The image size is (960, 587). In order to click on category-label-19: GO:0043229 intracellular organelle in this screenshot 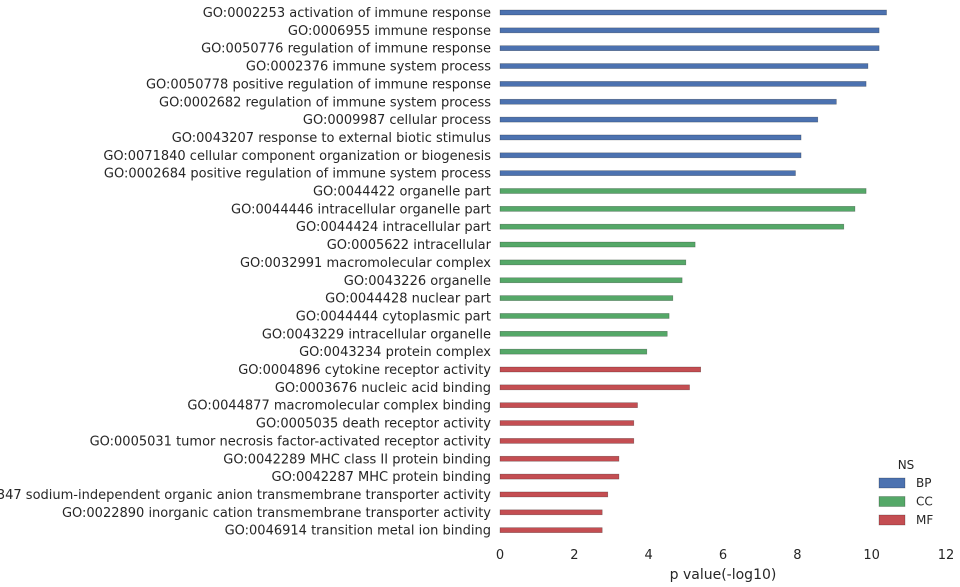, I will do `click(376, 334)`.